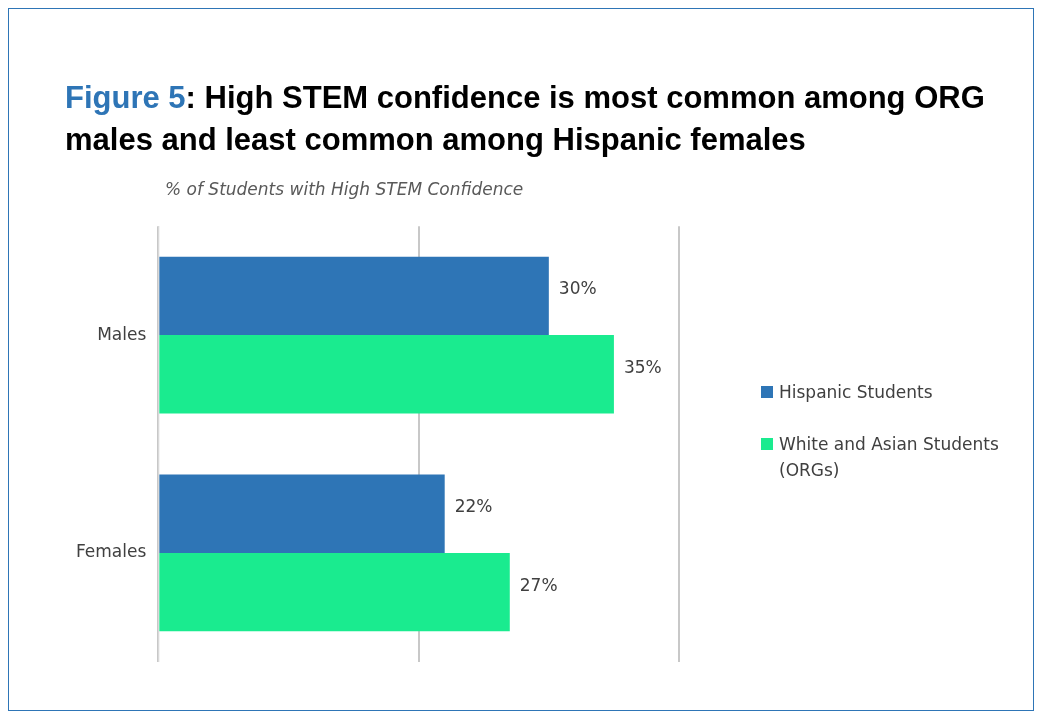  What do you see at coordinates (642, 366) in the screenshot?
I see `data-label: 35%` at bounding box center [642, 366].